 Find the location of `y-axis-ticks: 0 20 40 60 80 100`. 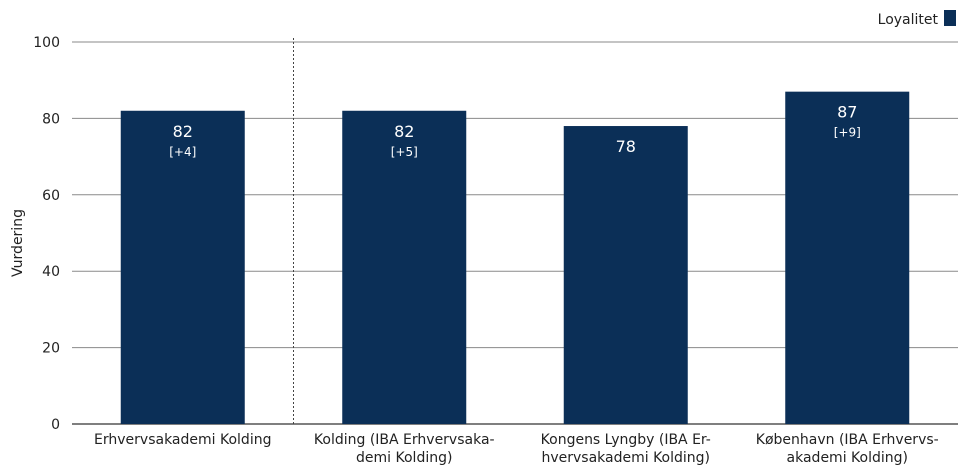

y-axis-ticks: 0 20 40 60 80 100 is located at coordinates (46, 234).